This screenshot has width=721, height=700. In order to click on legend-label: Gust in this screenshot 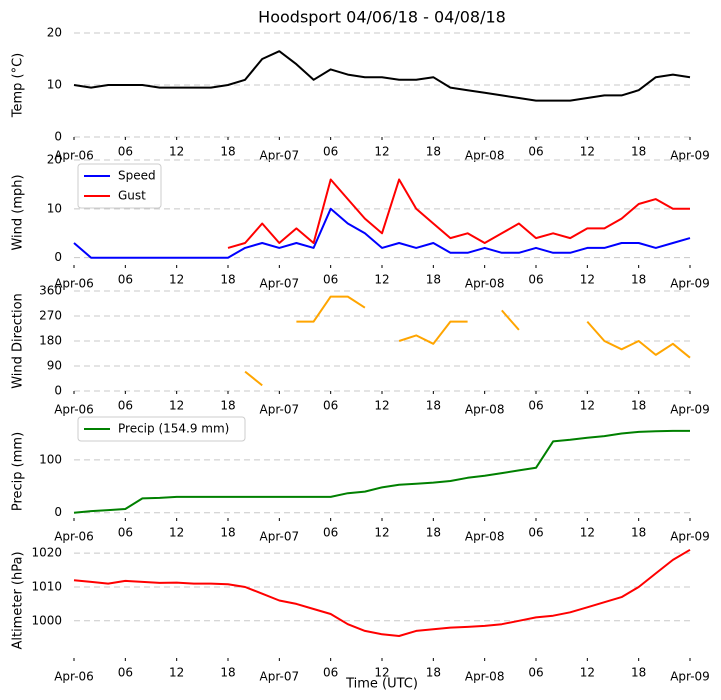, I will do `click(132, 196)`.